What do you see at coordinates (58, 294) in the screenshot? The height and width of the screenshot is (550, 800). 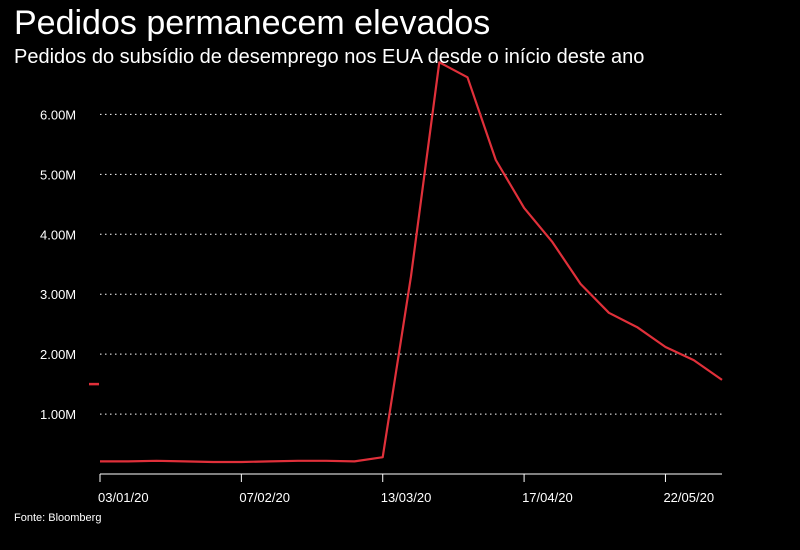 I see `y-tick-label: 3.00M` at bounding box center [58, 294].